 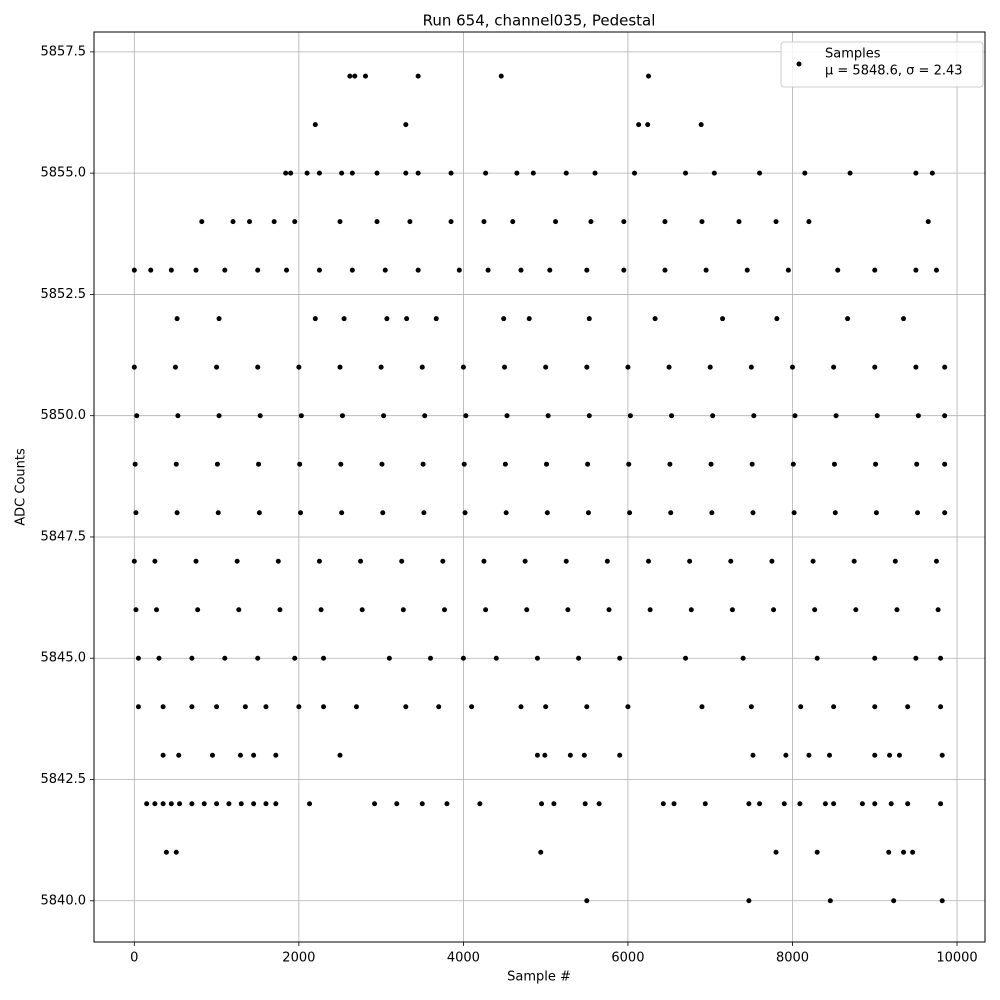 What do you see at coordinates (853, 54) in the screenshot?
I see `legend-label: Samples` at bounding box center [853, 54].